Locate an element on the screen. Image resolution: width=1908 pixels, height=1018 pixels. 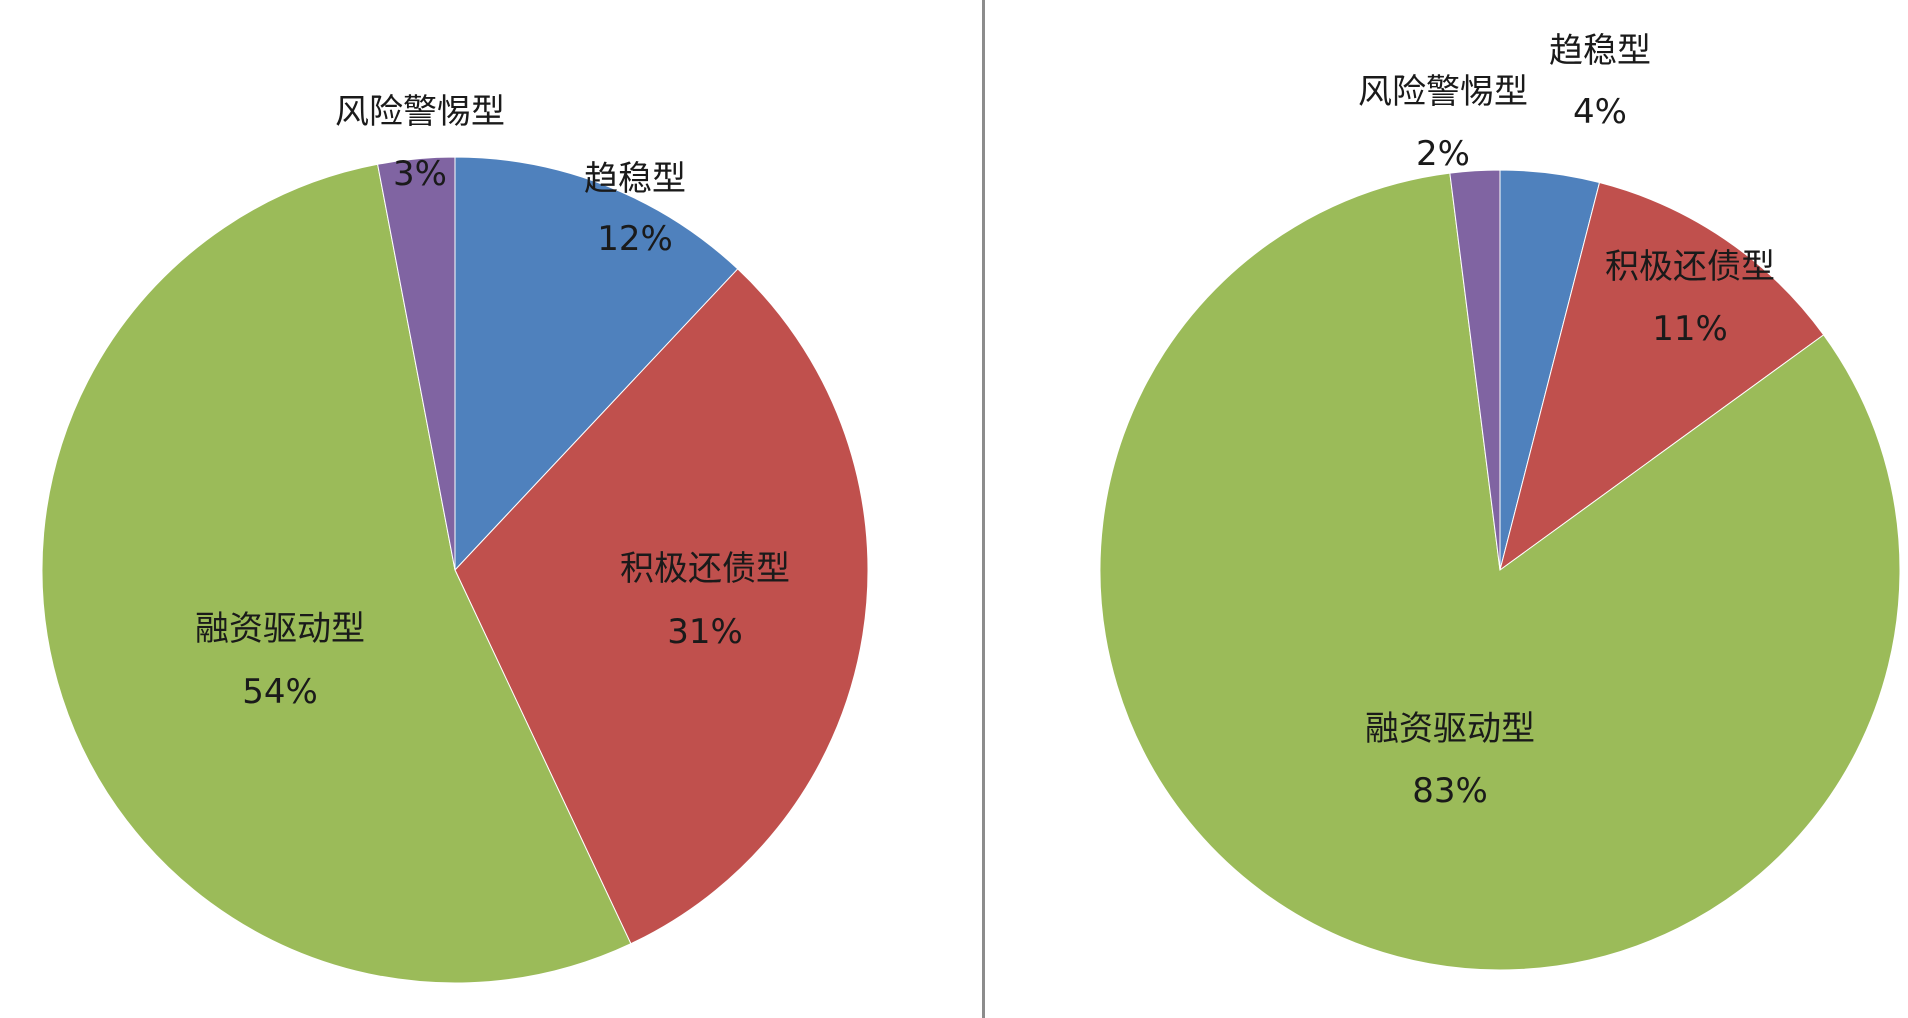
pie-slice-stable is located at coordinates (596, 364).